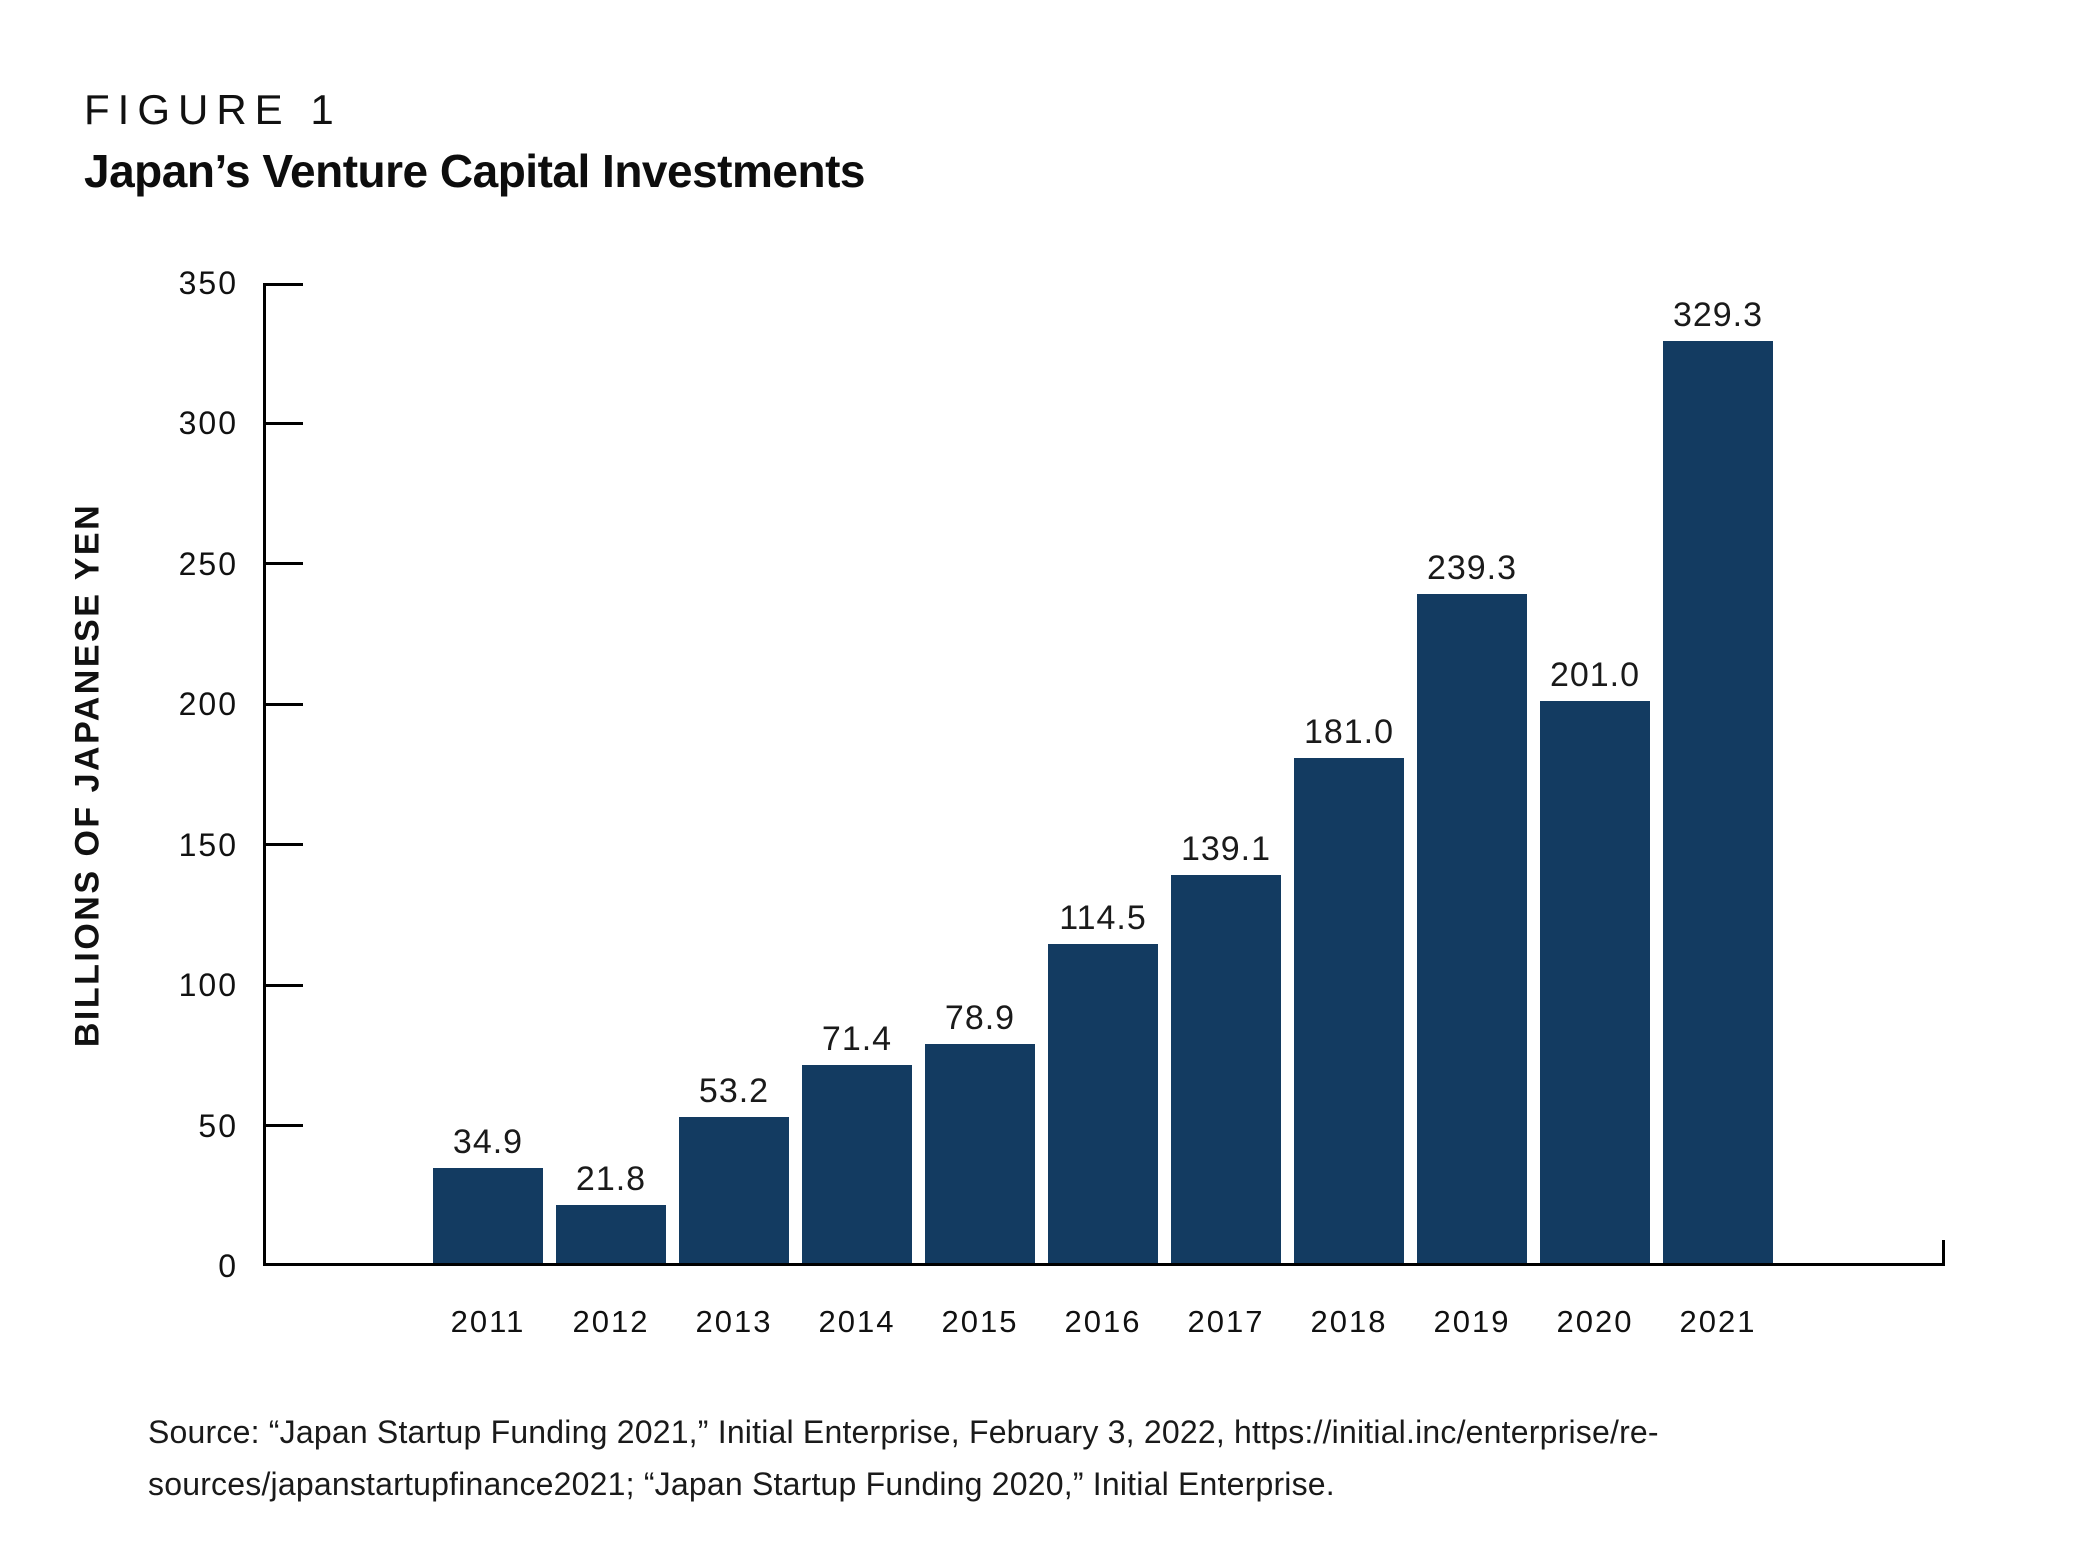 The height and width of the screenshot is (1557, 2084). I want to click on bar-2013, so click(734, 1191).